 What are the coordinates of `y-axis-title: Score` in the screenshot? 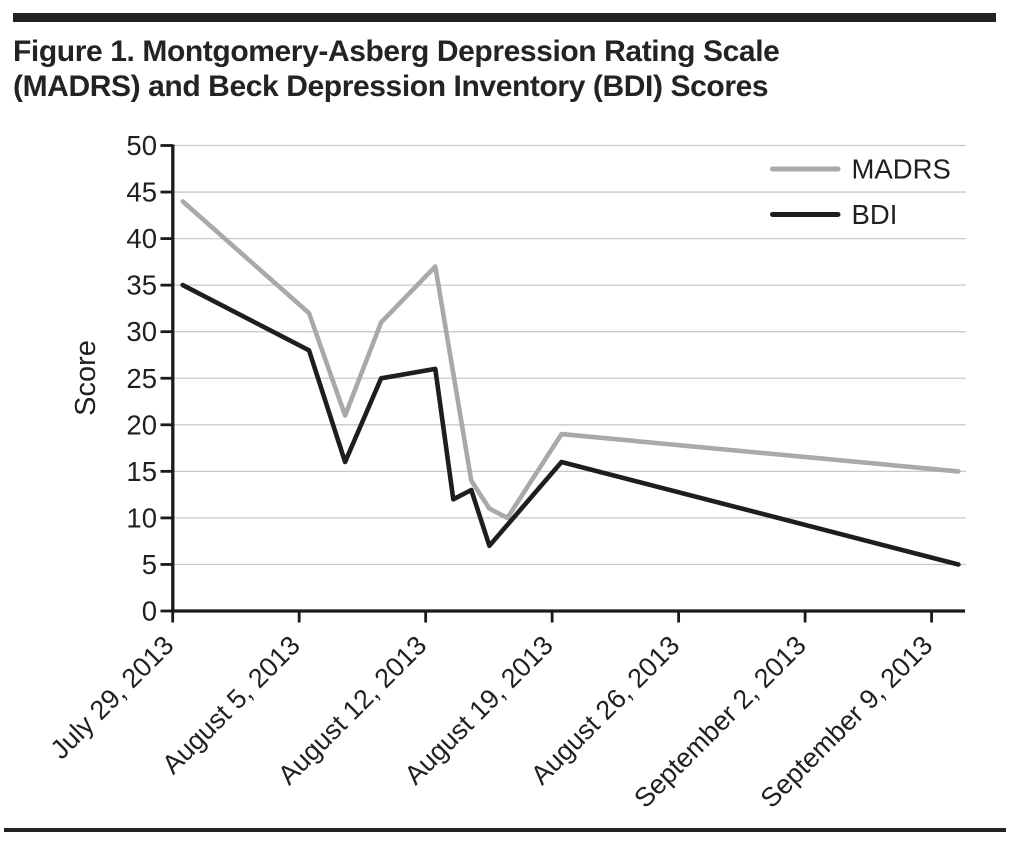 It's located at (86, 378).